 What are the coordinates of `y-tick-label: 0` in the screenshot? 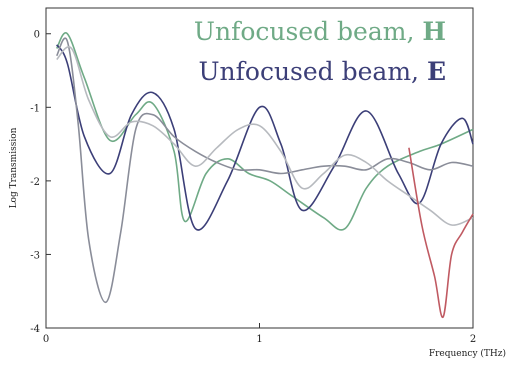 It's located at (37, 35).